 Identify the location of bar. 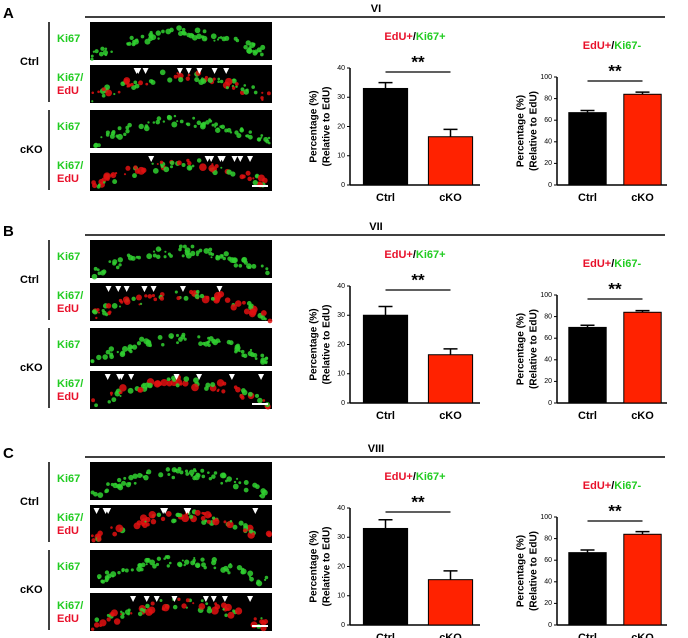
(450, 602).